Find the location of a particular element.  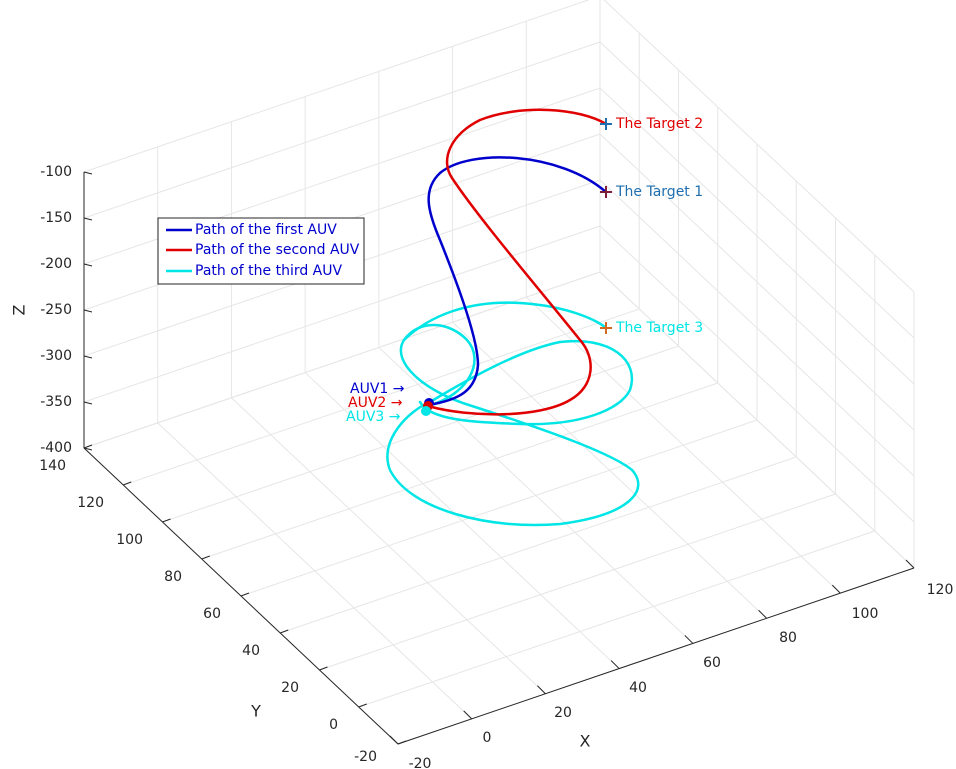

z-tick-labels: -100 -150 -200 -250 -300 -350 -400 is located at coordinates (56, 310).